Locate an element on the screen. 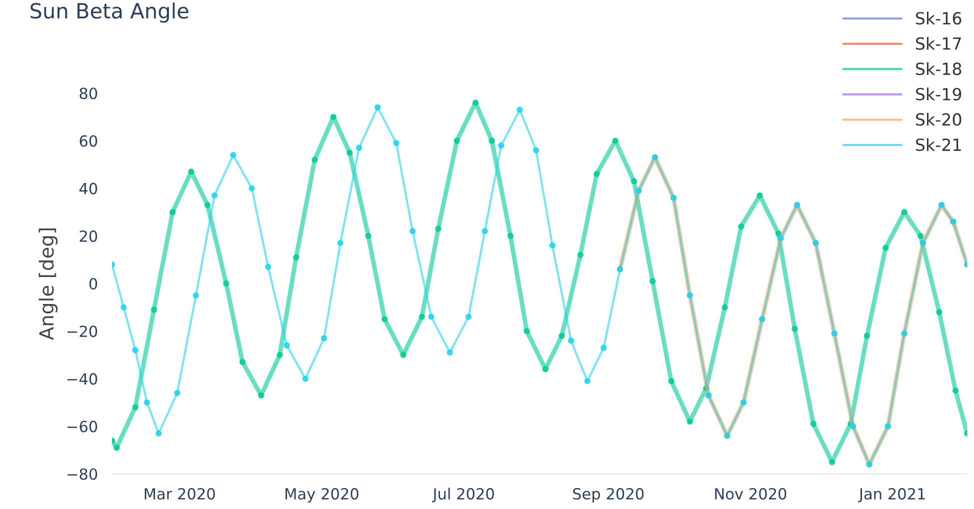 Image resolution: width=974 pixels, height=509 pixels. y-tick-label: −80 is located at coordinates (82, 474).